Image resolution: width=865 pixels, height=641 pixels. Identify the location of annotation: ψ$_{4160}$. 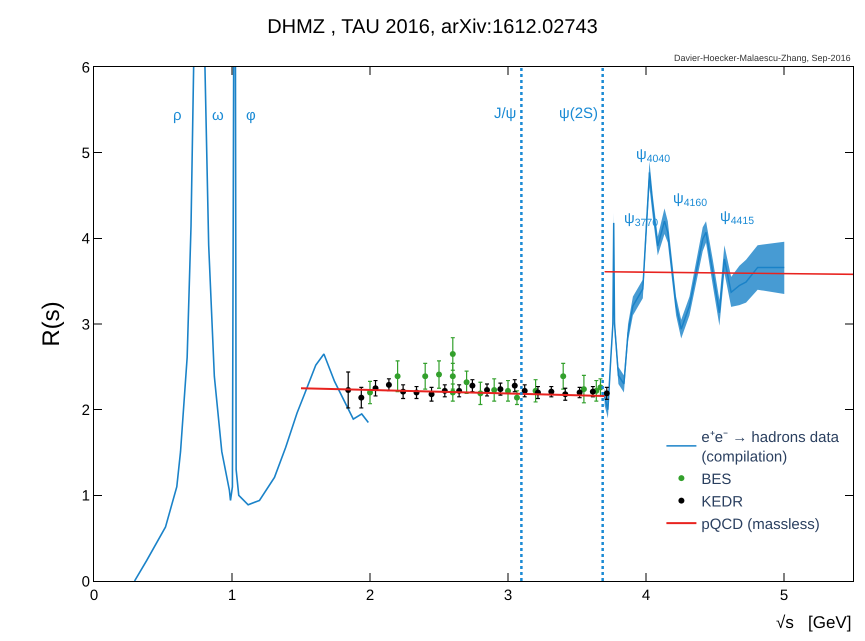
(690, 200).